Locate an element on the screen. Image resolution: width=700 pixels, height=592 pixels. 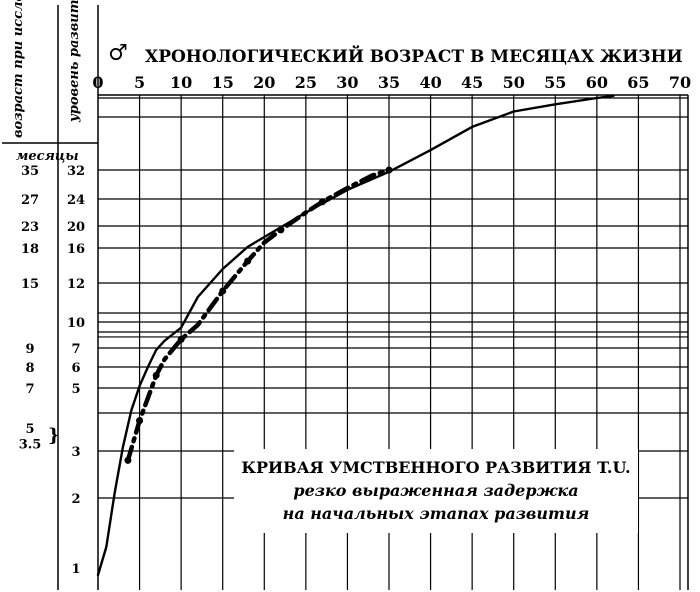
annotation-background is located at coordinates (436, 491).